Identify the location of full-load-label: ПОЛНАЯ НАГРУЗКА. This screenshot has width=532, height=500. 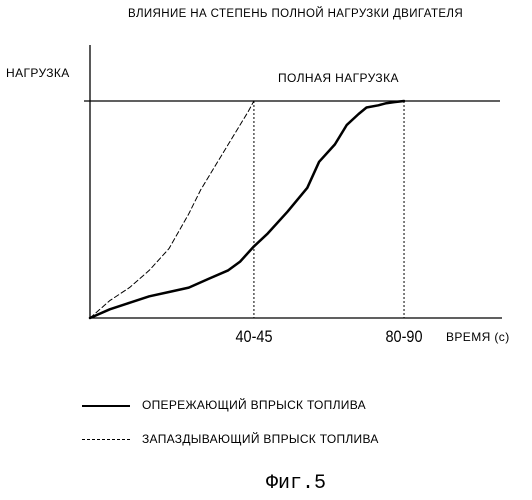
(338, 78).